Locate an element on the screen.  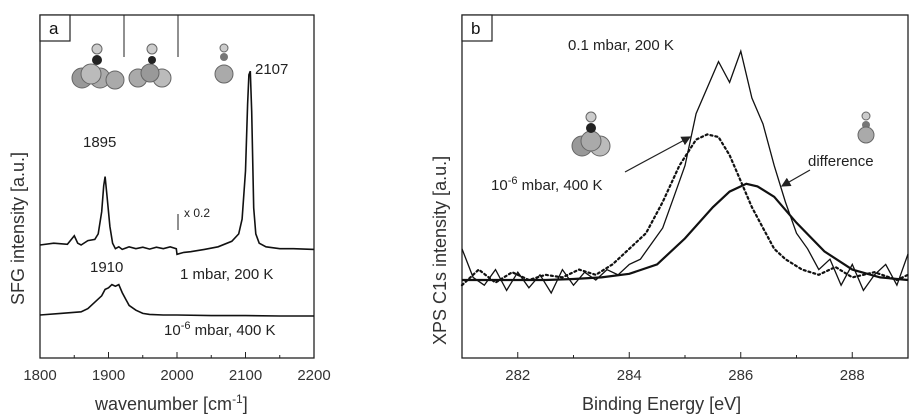
peak-label-2107: 2107 is located at coordinates (271, 69).